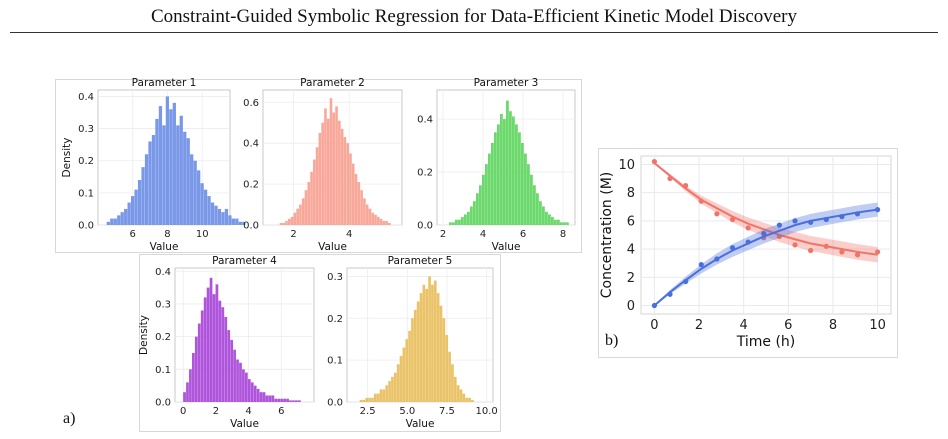  I want to click on x-tick-label: 7.5, so click(447, 411).